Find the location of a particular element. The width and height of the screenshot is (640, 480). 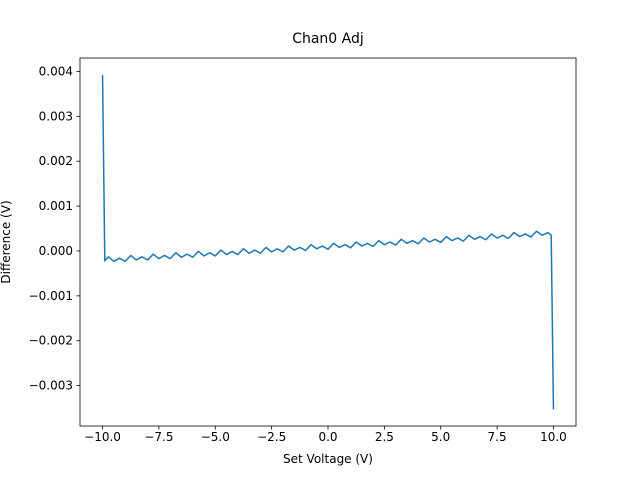

x-axis-label: Set Voltage (V) is located at coordinates (328, 459).